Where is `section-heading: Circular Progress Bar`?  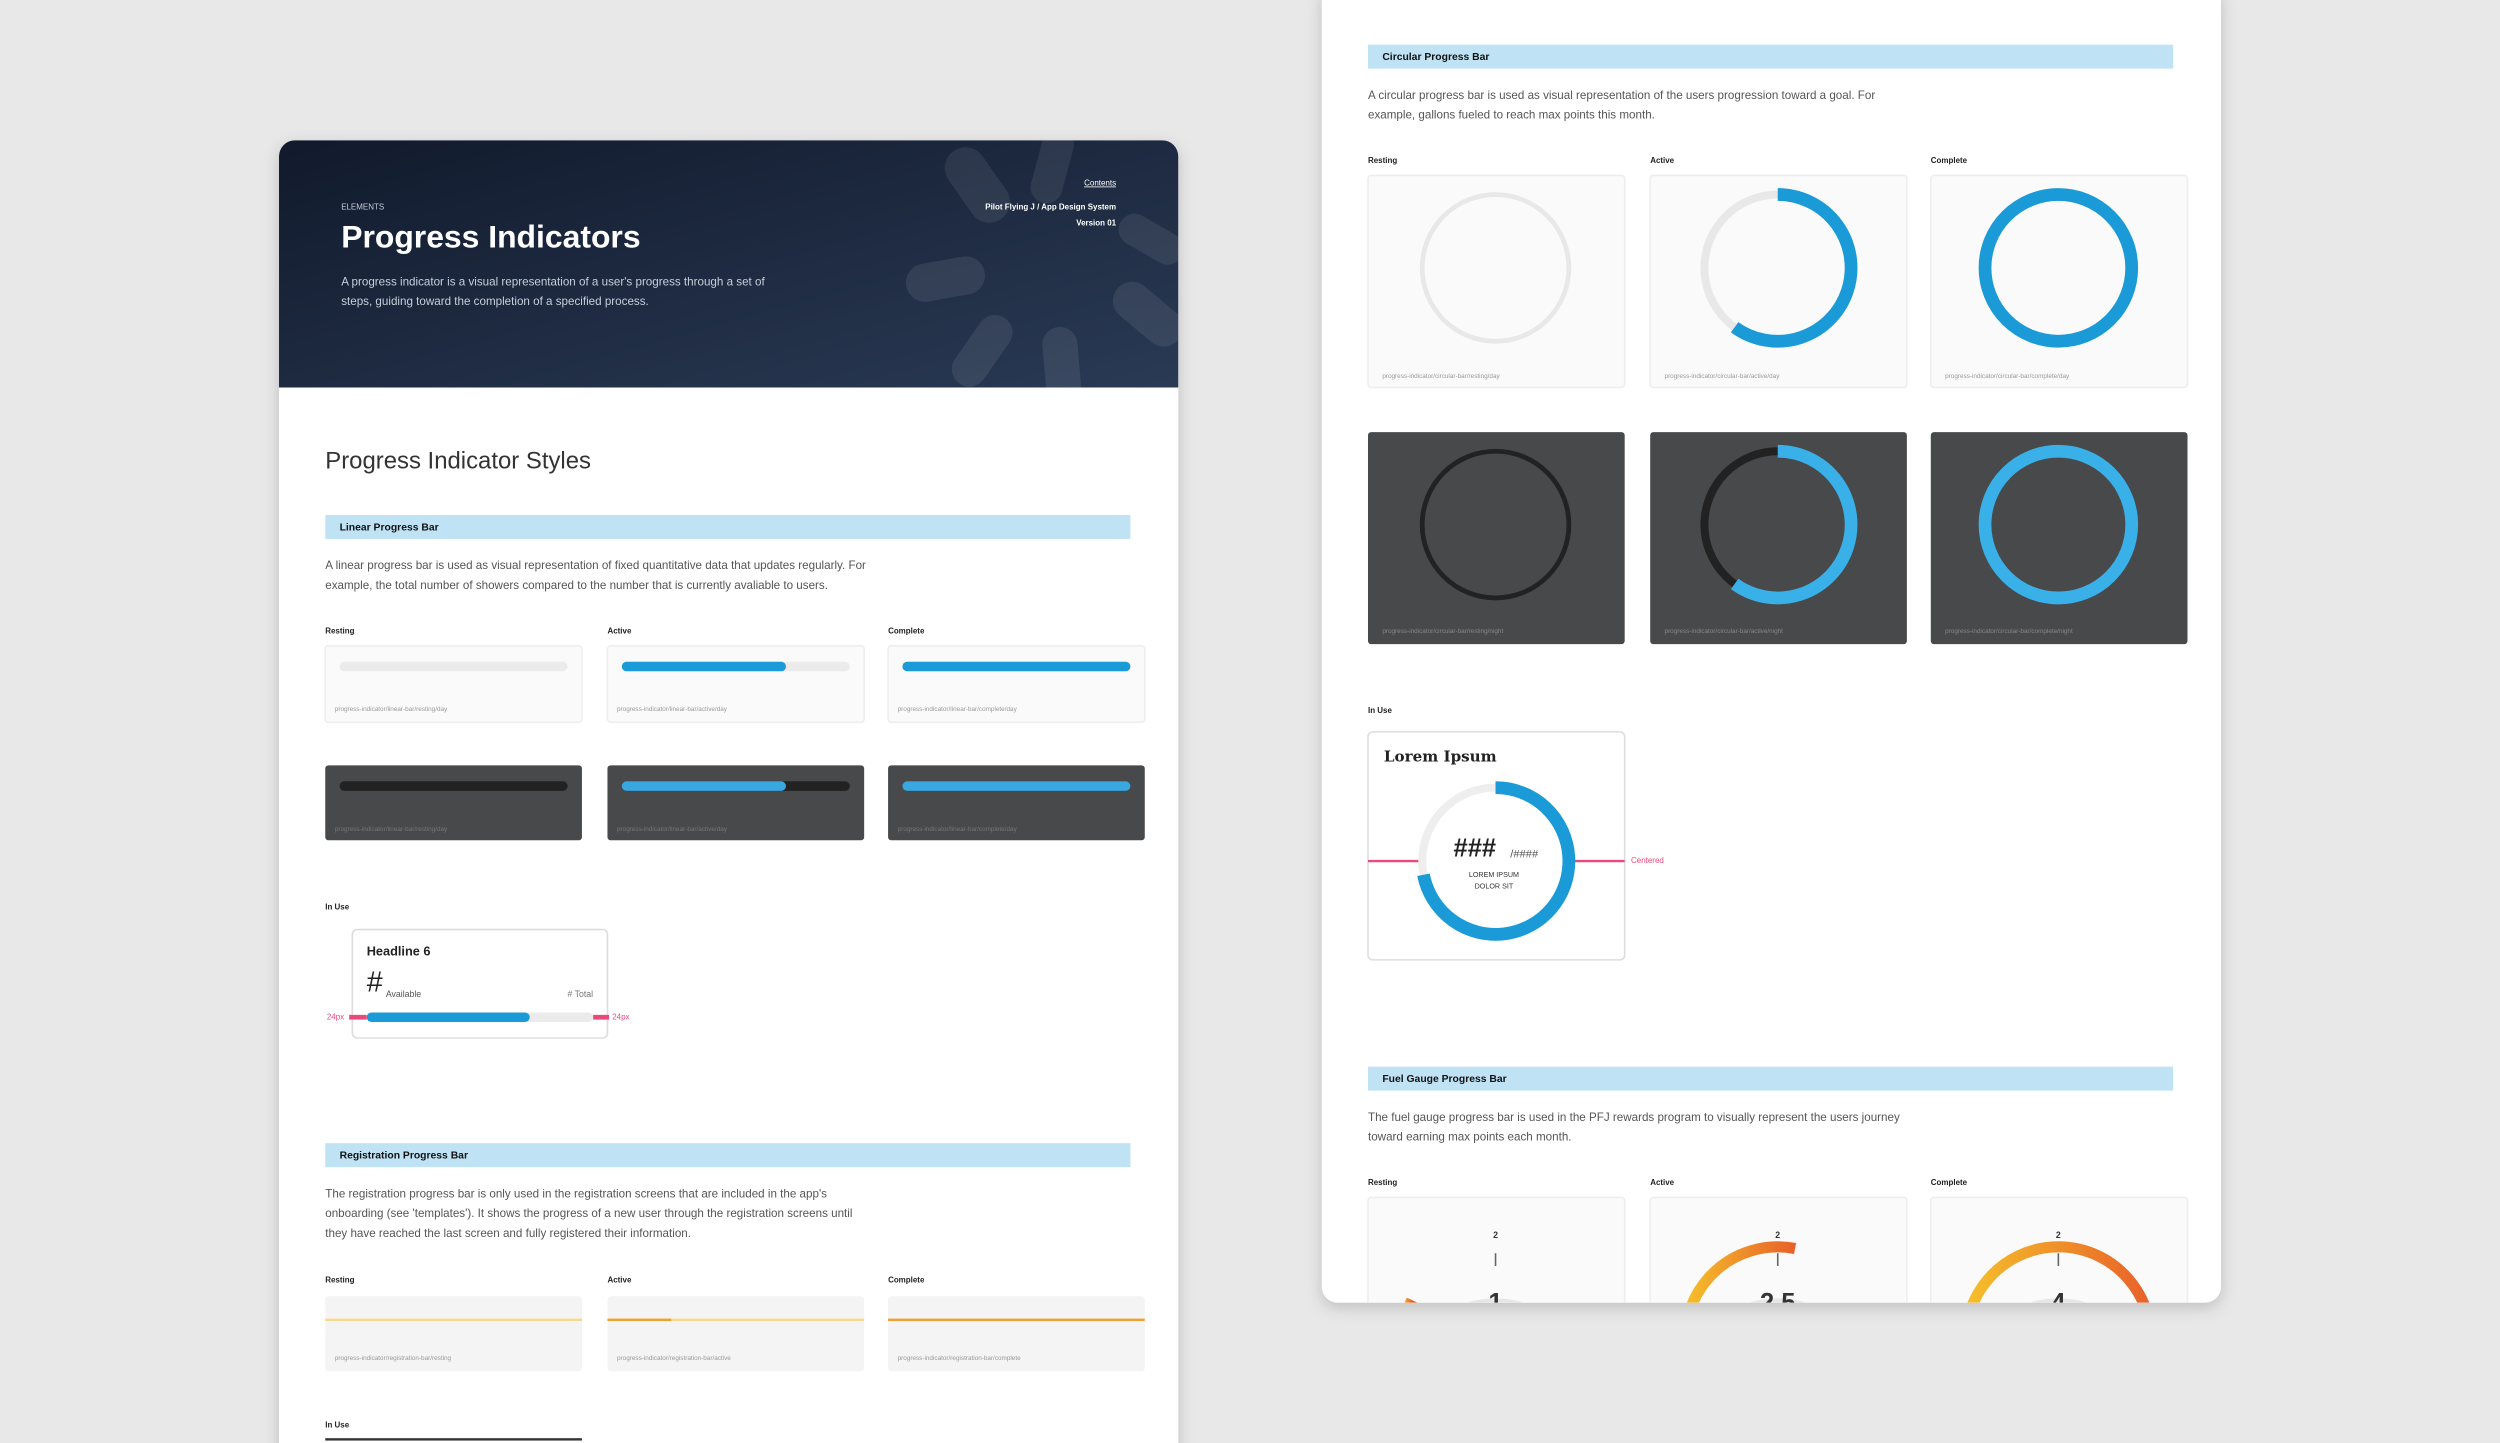
section-heading: Circular Progress Bar is located at coordinates (1435, 57).